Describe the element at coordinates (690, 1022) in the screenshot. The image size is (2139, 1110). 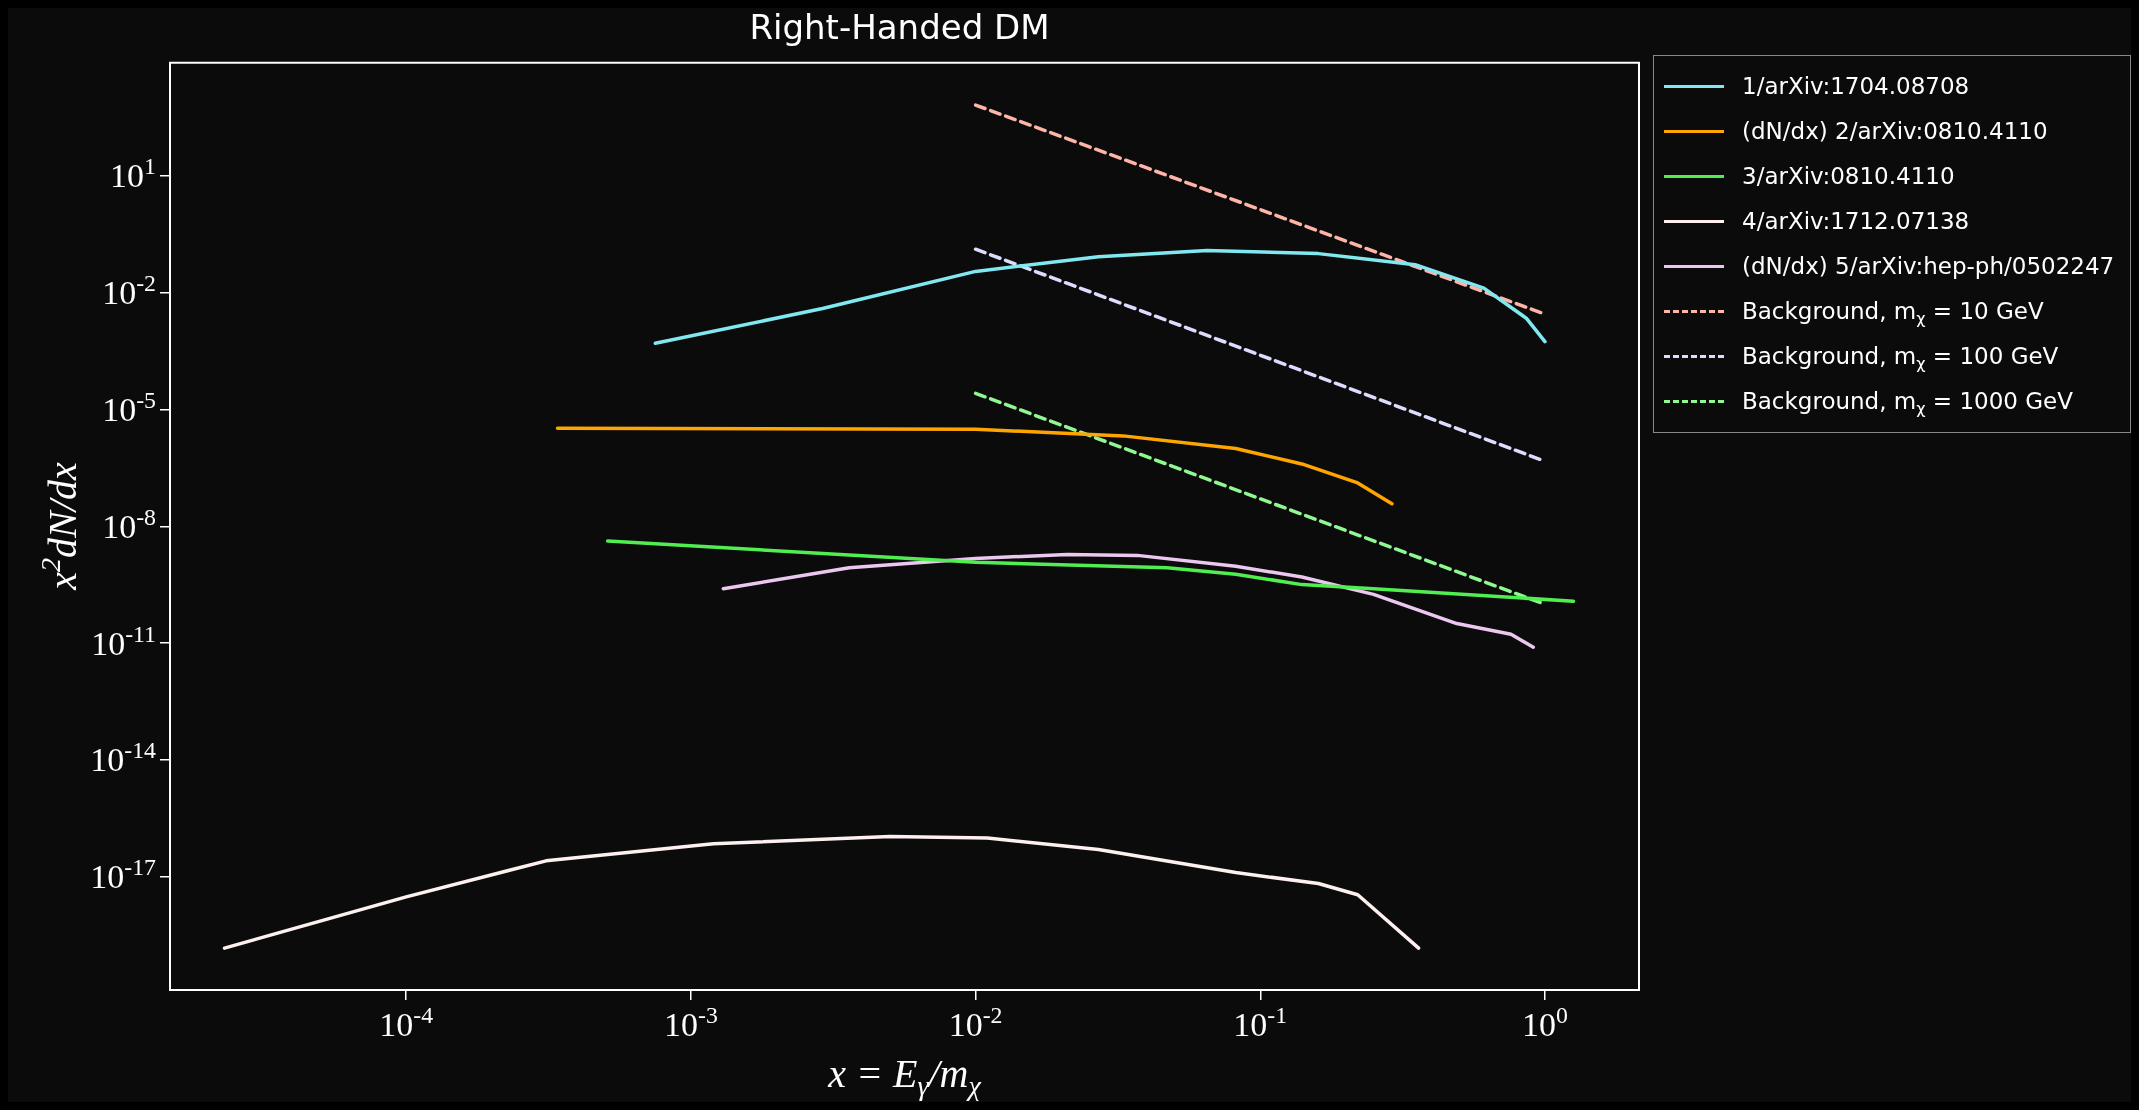
I see `x-tick-label: 10$^{-3}$` at that location.